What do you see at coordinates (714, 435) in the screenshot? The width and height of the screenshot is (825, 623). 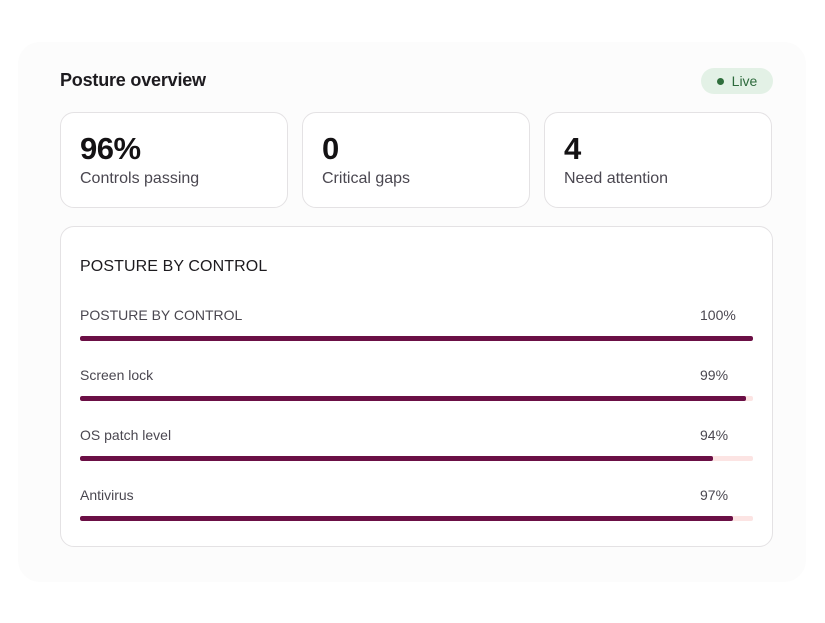 I see `control-percent: 94%` at bounding box center [714, 435].